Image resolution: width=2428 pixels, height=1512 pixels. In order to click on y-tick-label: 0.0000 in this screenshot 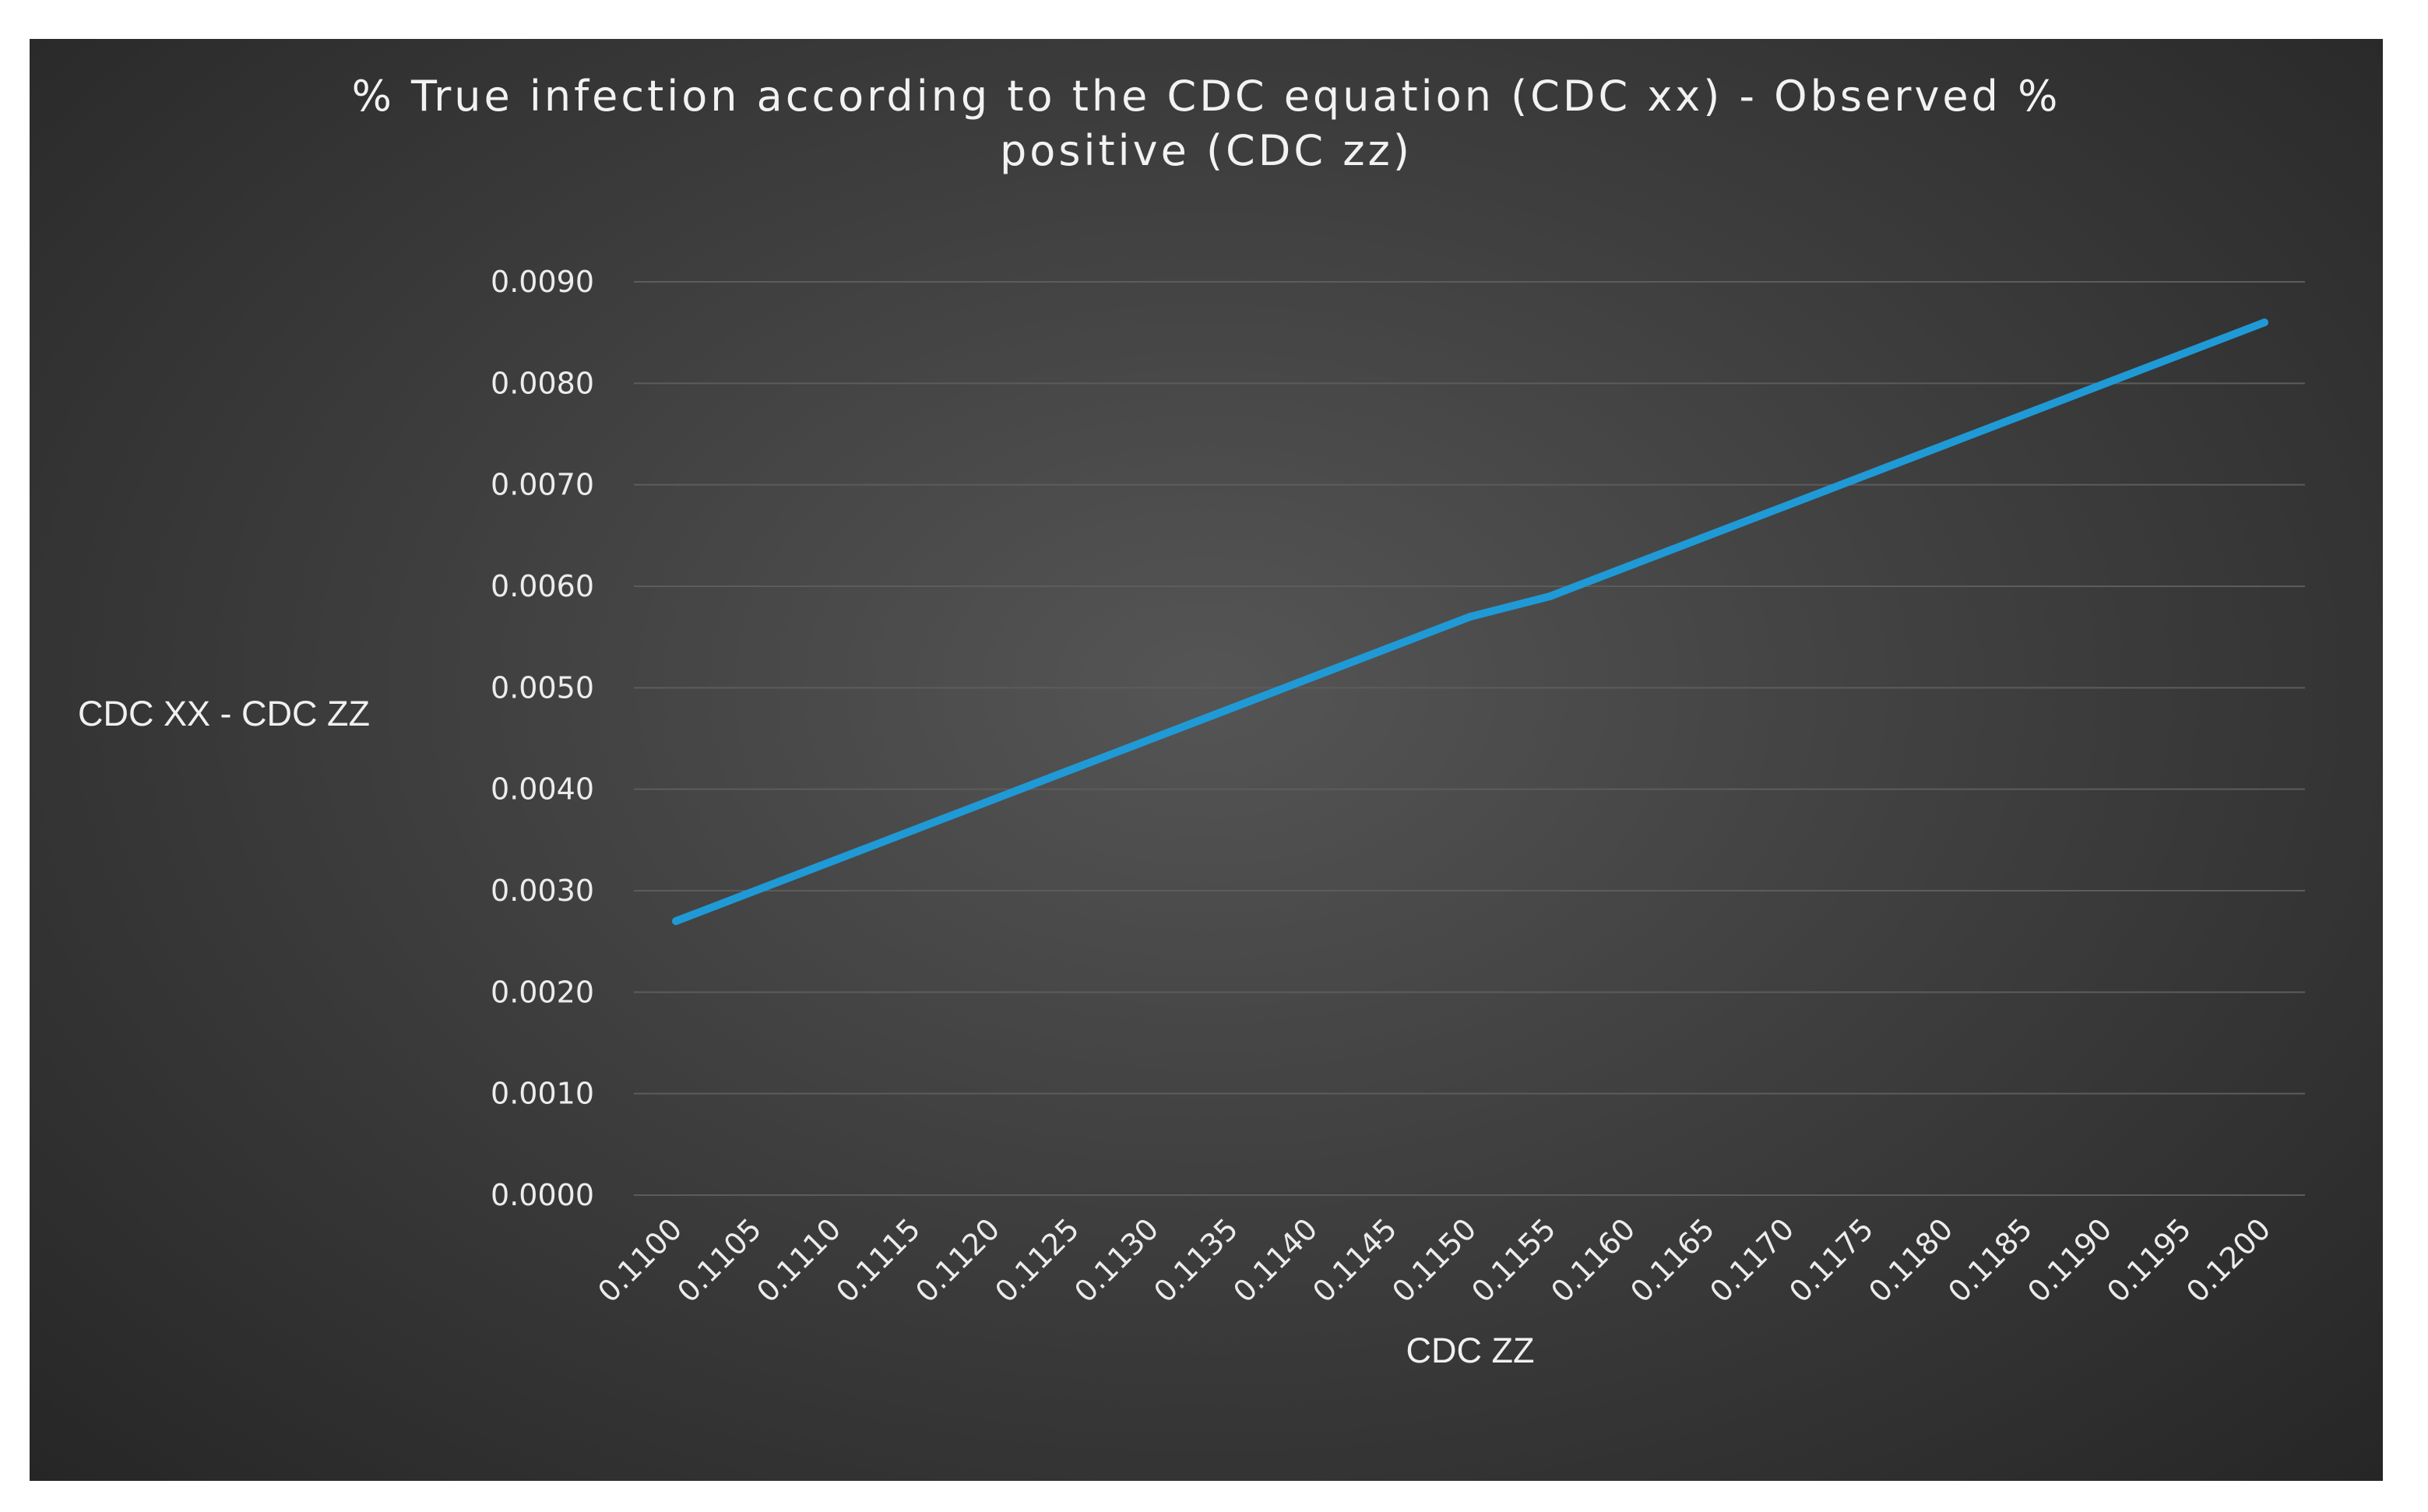, I will do `click(542, 1195)`.